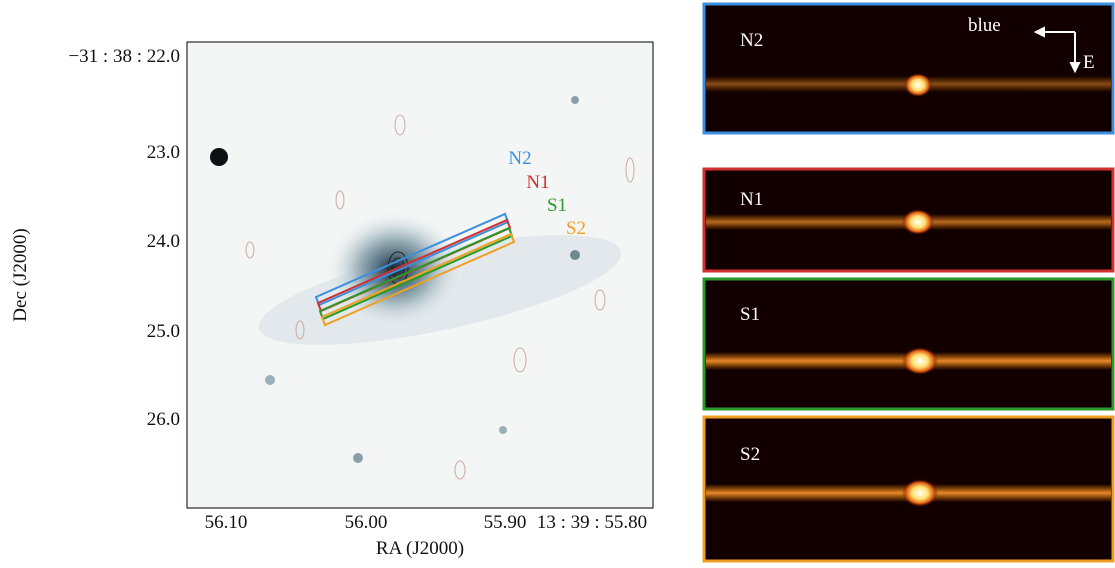 Image resolution: width=1115 pixels, height=568 pixels. What do you see at coordinates (592, 522) in the screenshot?
I see `x-tick-label: 13 : 39 : 55.80` at bounding box center [592, 522].